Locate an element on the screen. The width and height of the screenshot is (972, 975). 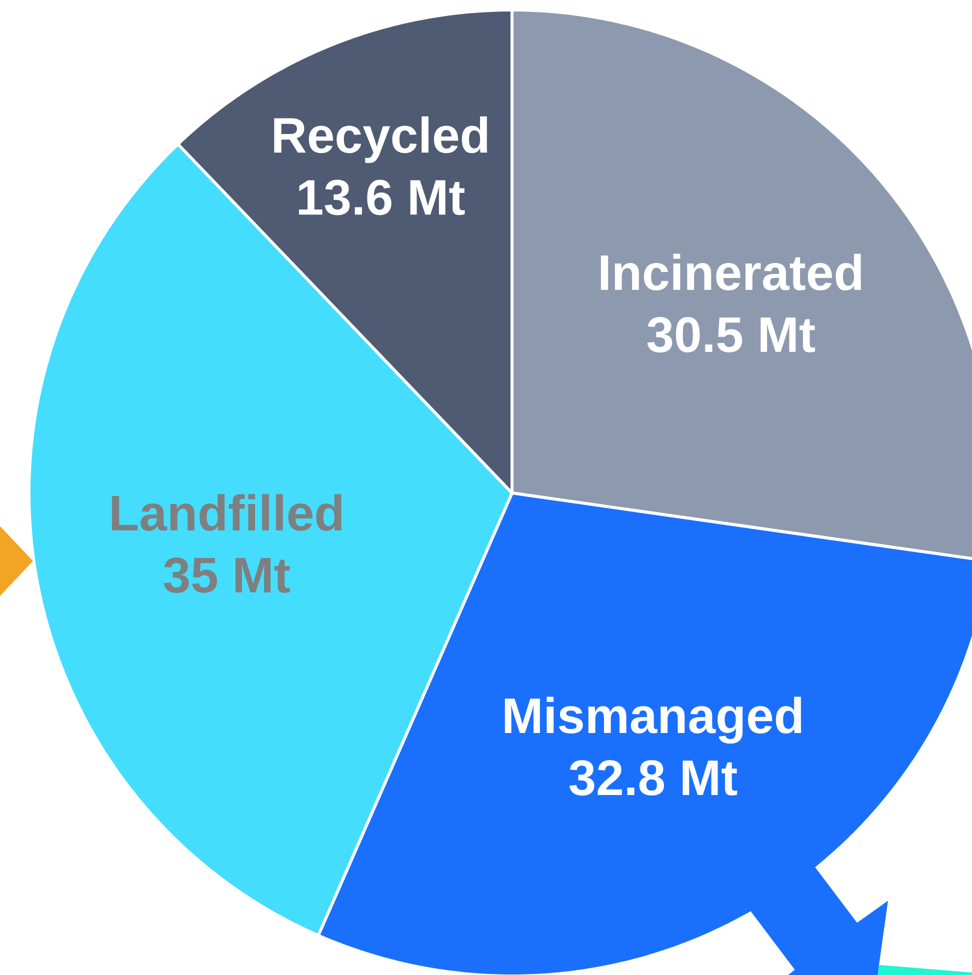
slice-label: Recycled is located at coordinates (381, 139).